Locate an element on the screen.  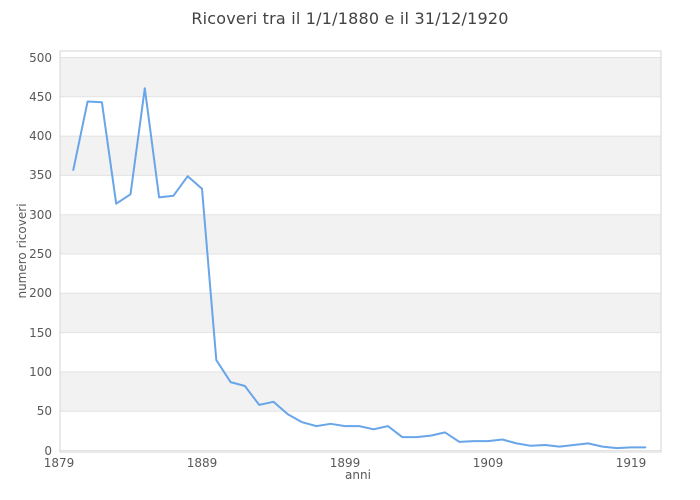
x-tick-label: 1899 is located at coordinates (345, 463).